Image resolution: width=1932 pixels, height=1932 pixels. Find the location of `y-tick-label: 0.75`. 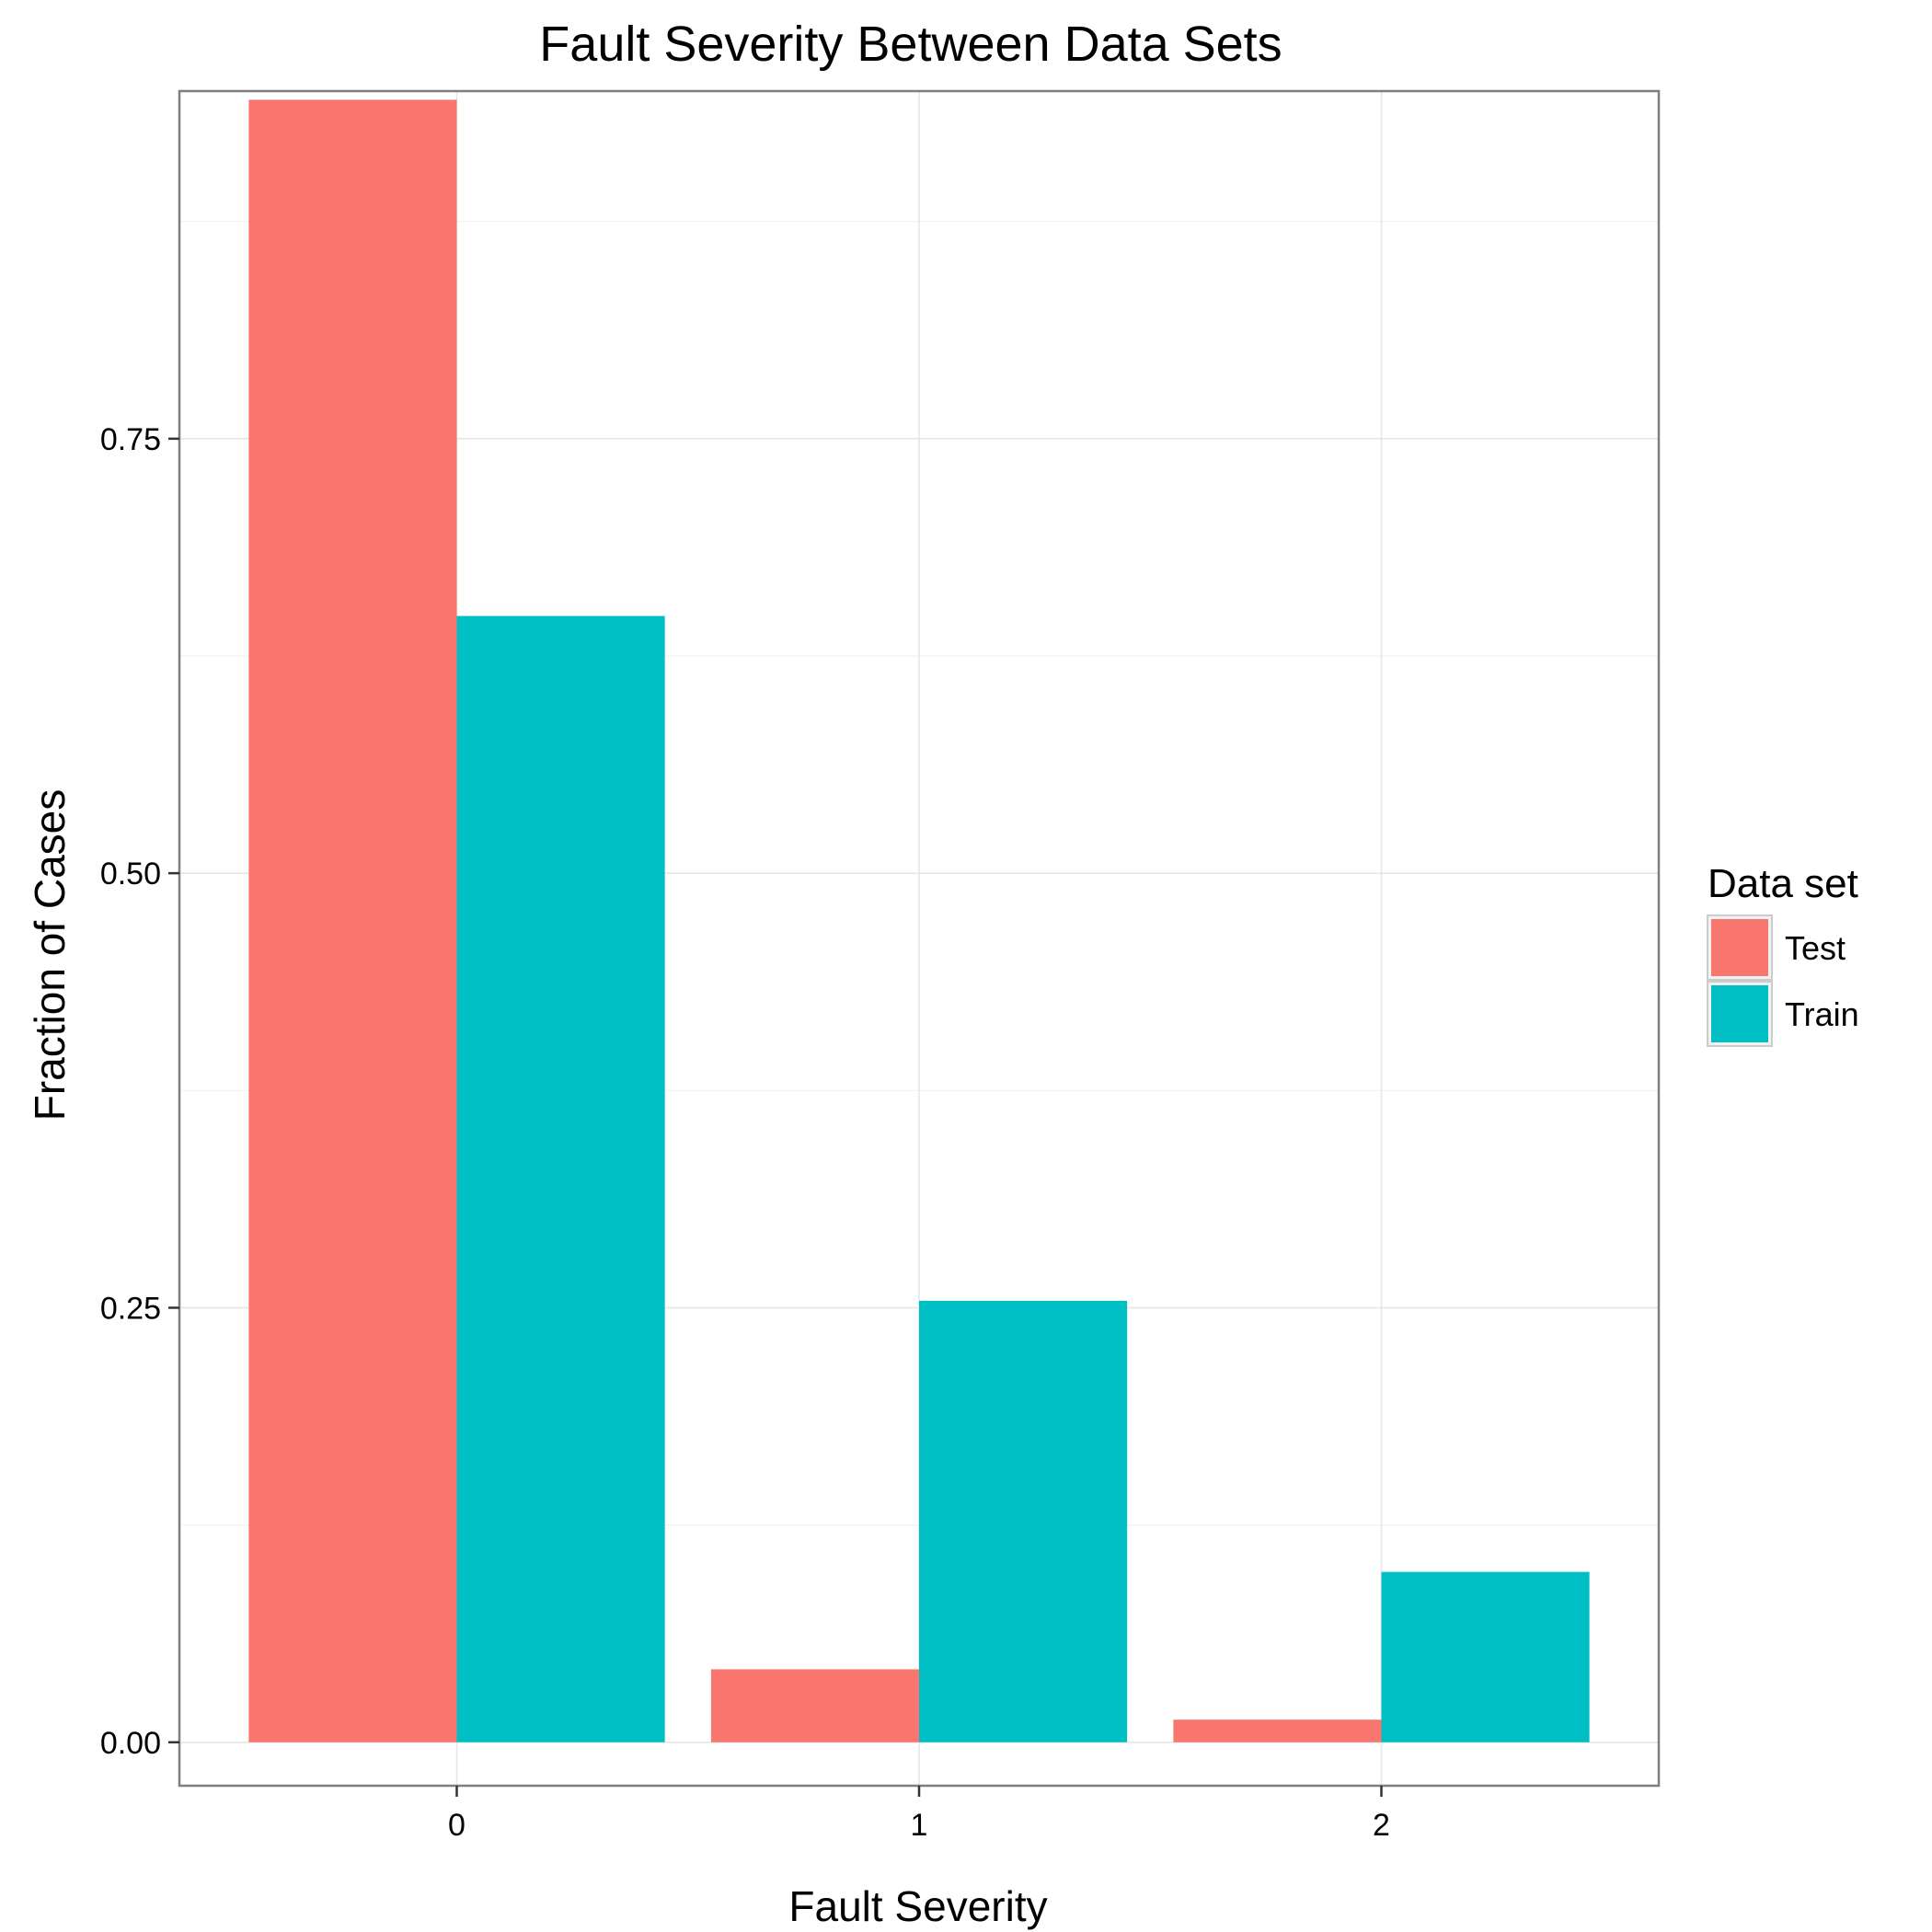

y-tick-label: 0.75 is located at coordinates (130, 439).